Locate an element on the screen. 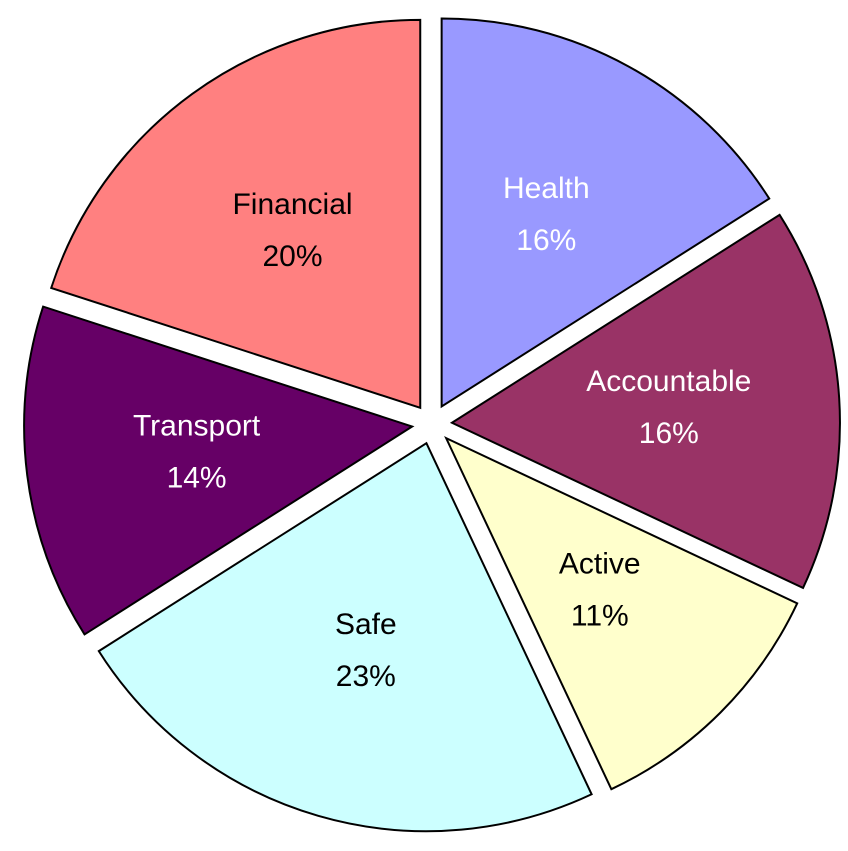  slice-label: Financial is located at coordinates (292, 204).